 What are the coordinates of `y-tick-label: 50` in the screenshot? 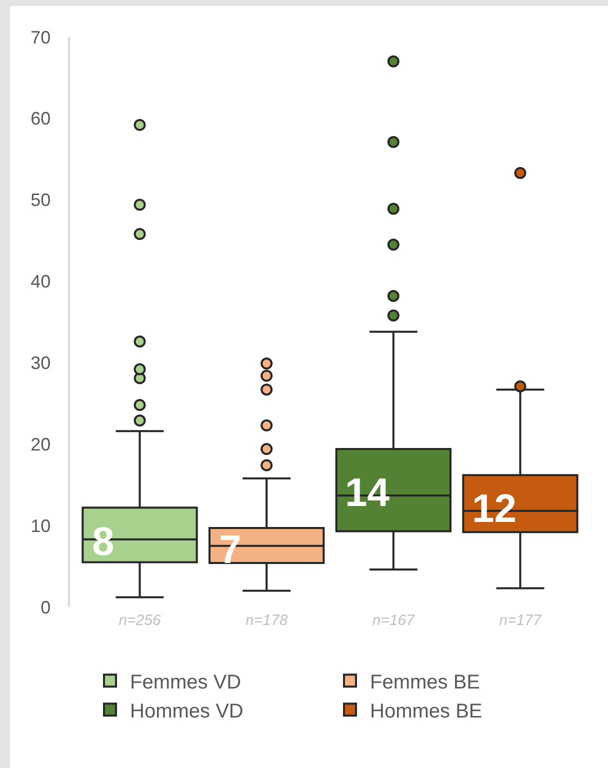 It's located at (40, 200).